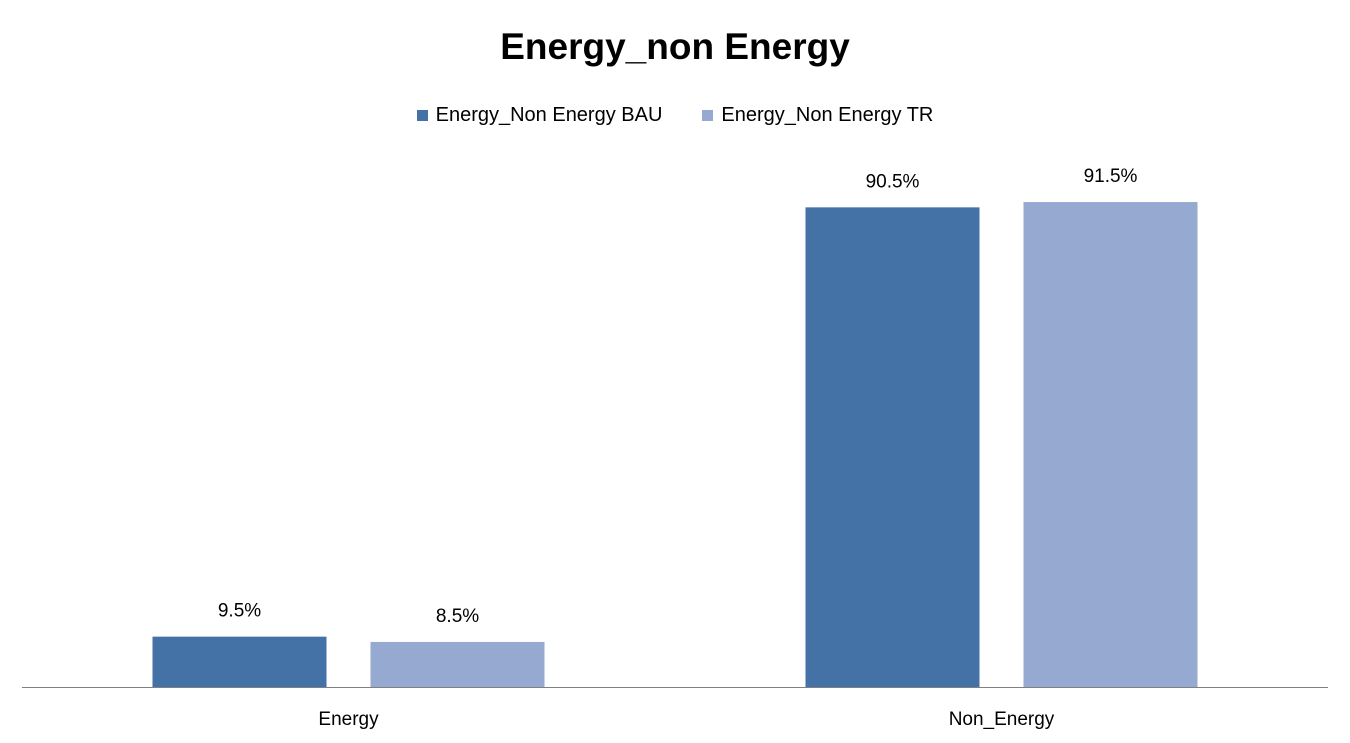  I want to click on x-tick-label-non_energy: Non_Energy, so click(1002, 719).